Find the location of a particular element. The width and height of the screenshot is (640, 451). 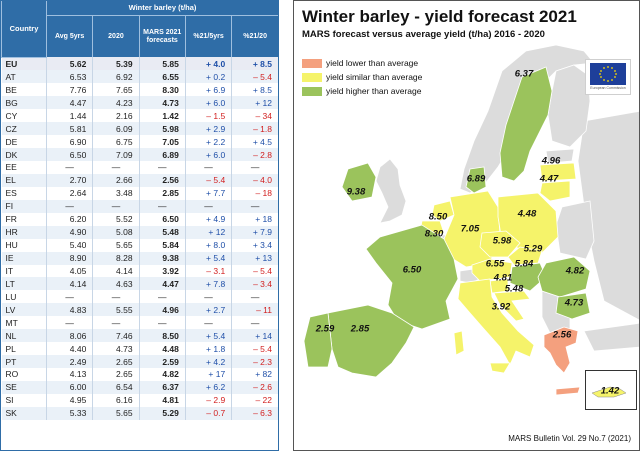

table-row: IT 4.05 4.14 3.92– 3.1– 5.4 is located at coordinates (140, 271).